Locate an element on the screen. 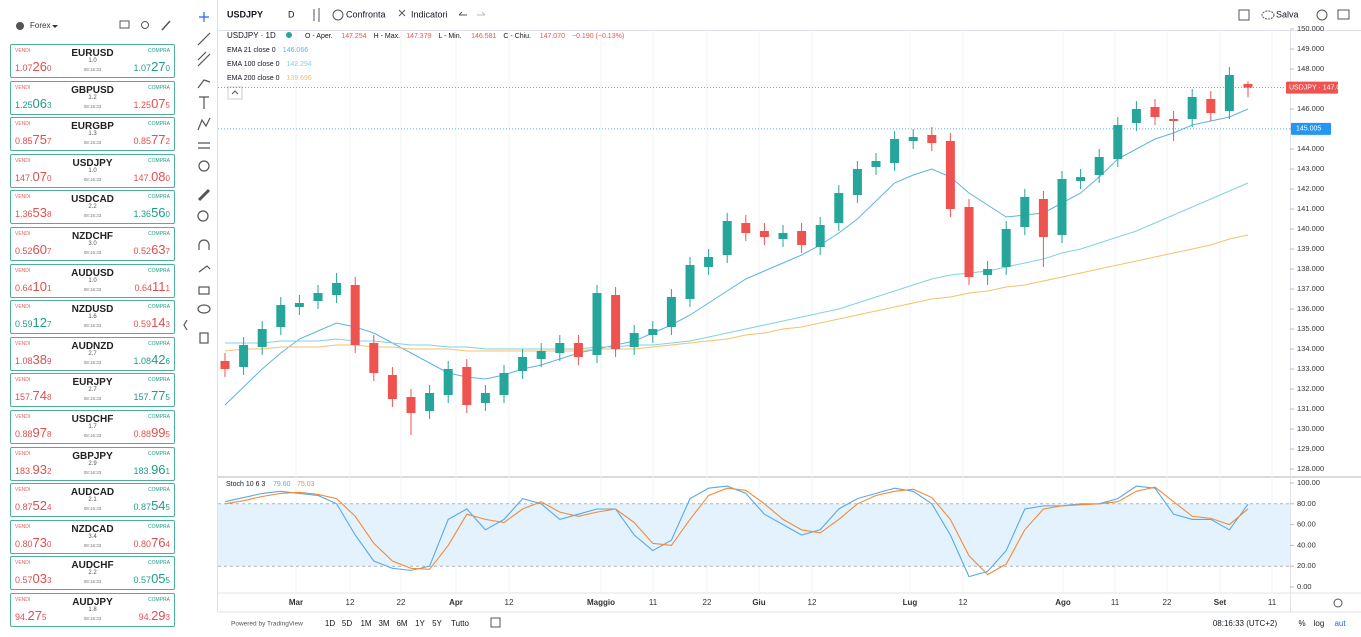 Image resolution: width=1361 pixels, height=637 pixels. toolbar-button: Salva is located at coordinates (1287, 14).